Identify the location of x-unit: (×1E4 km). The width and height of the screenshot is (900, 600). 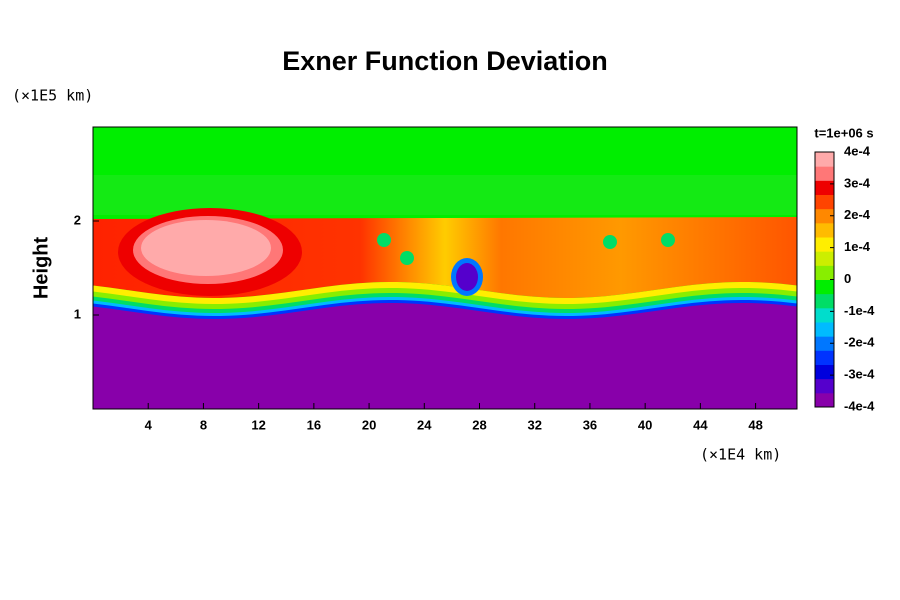
(740, 455).